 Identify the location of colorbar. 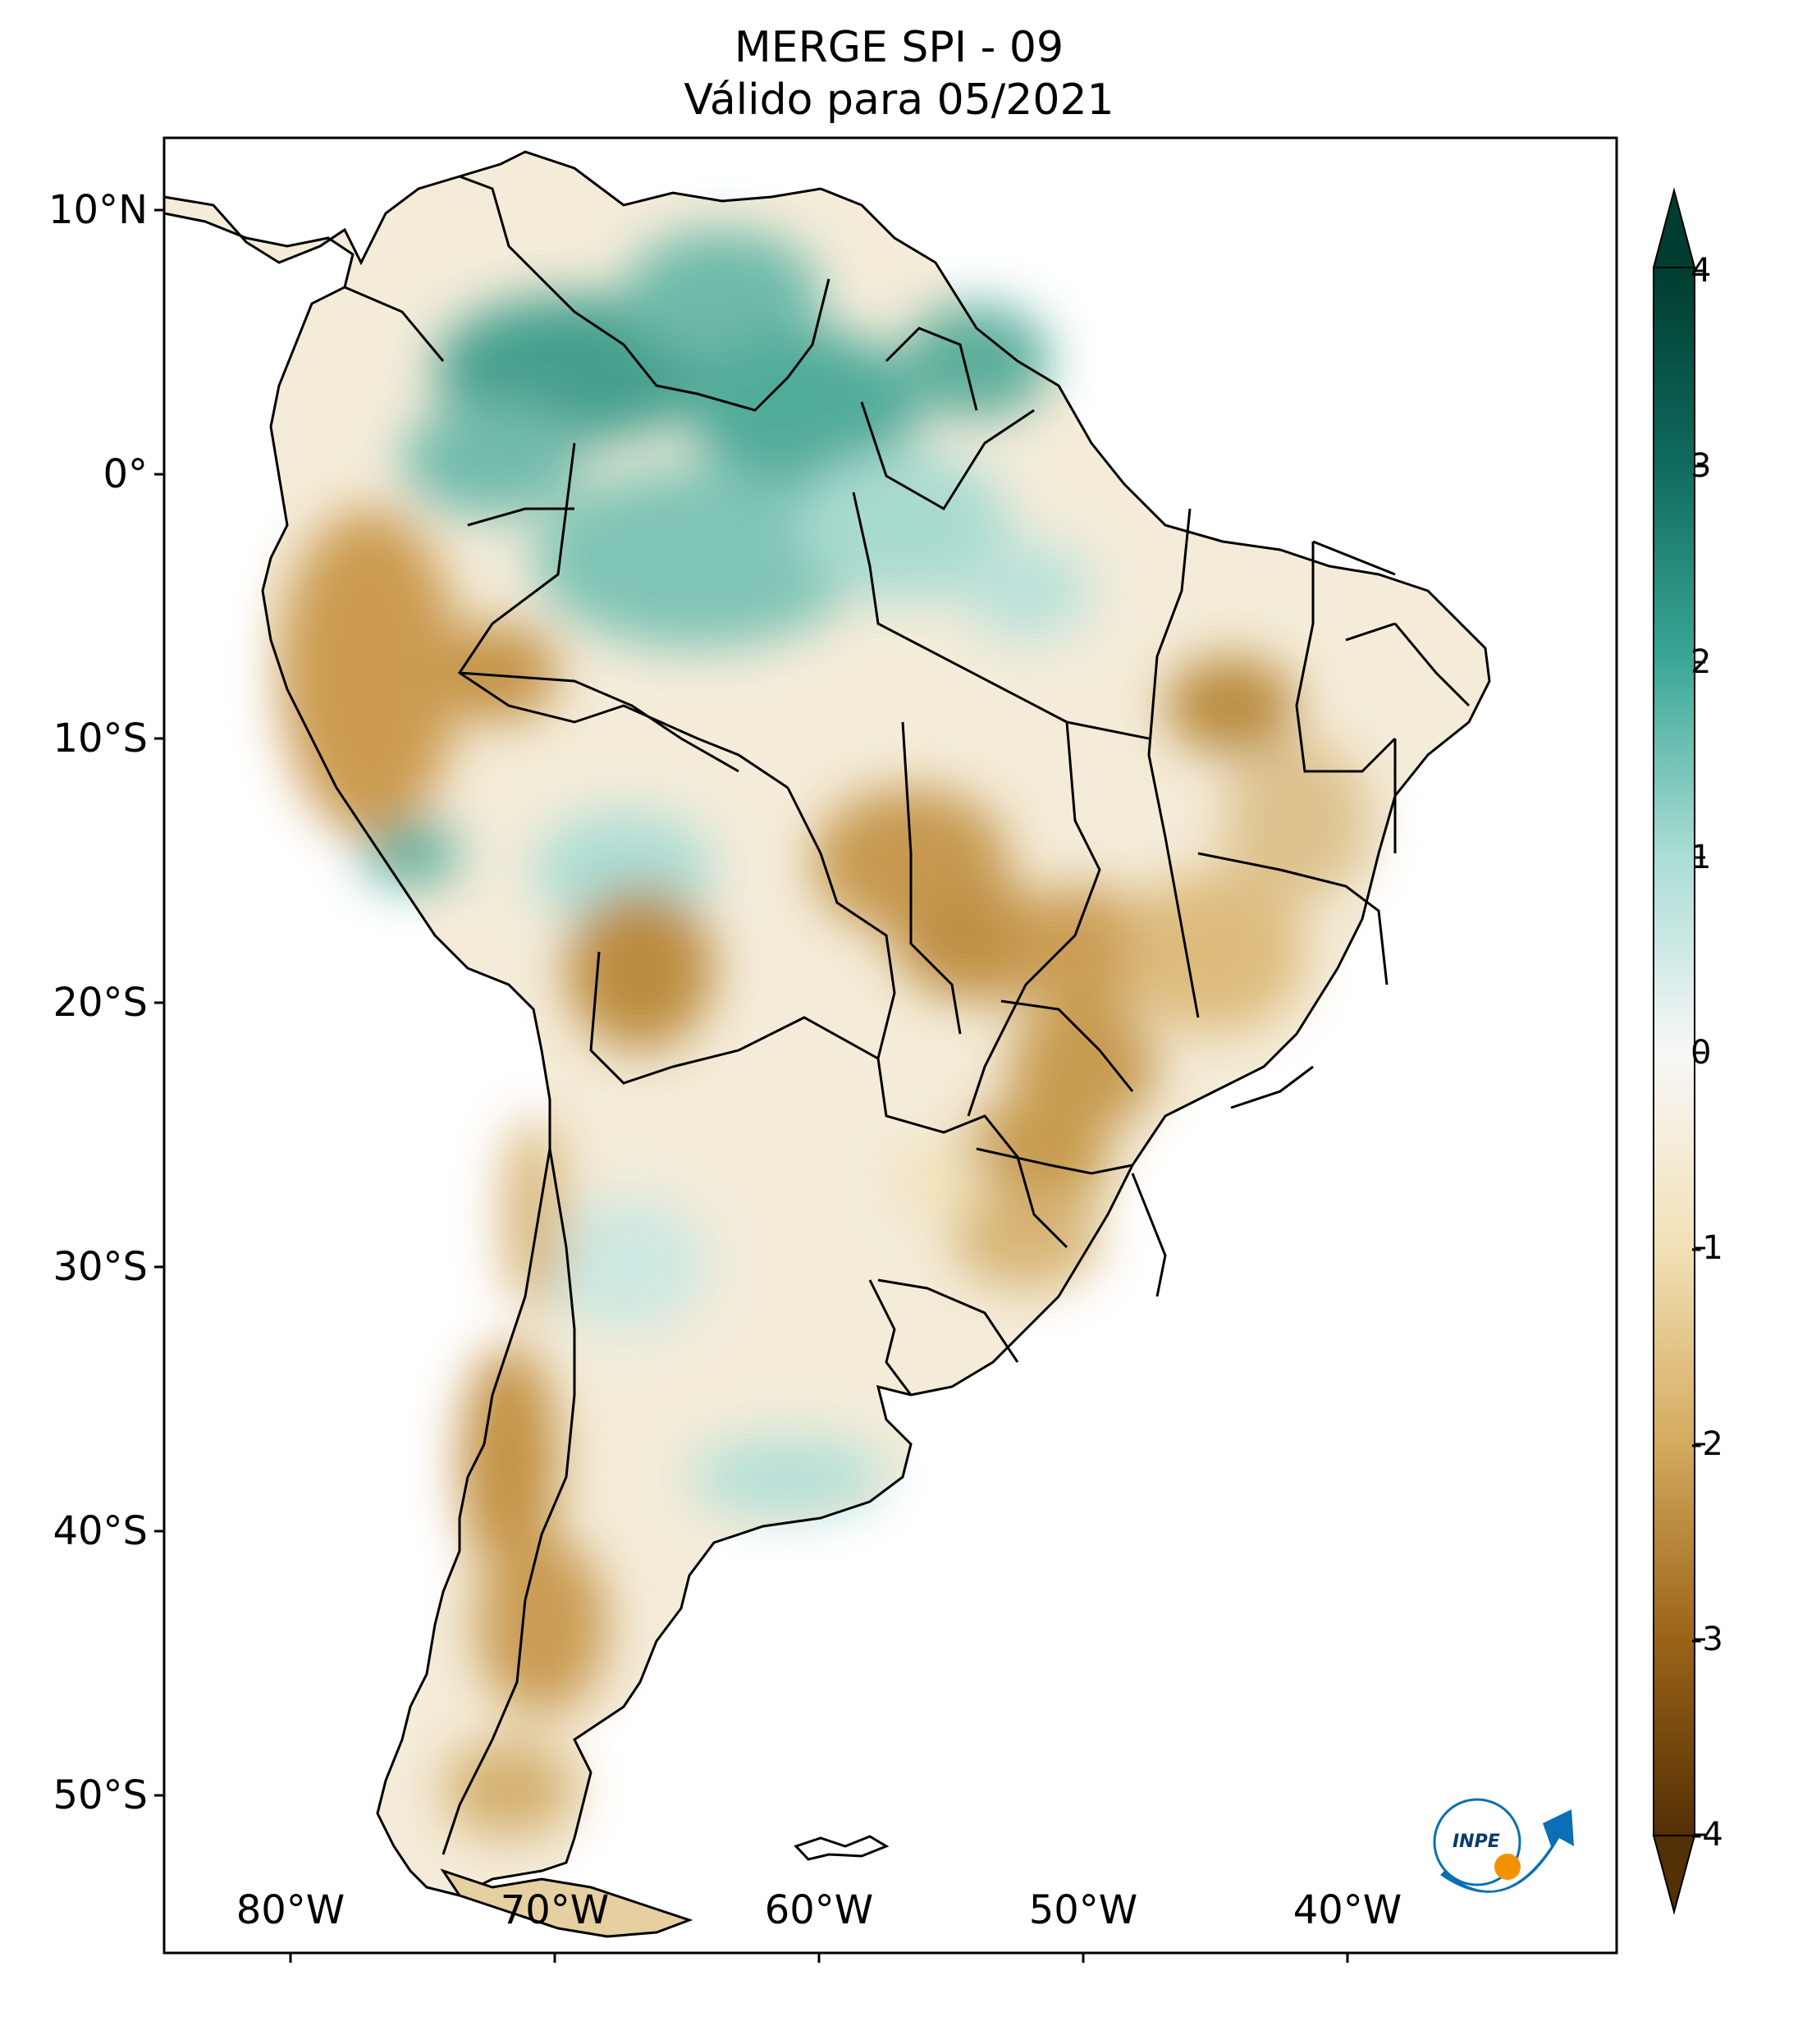
(1678, 1051).